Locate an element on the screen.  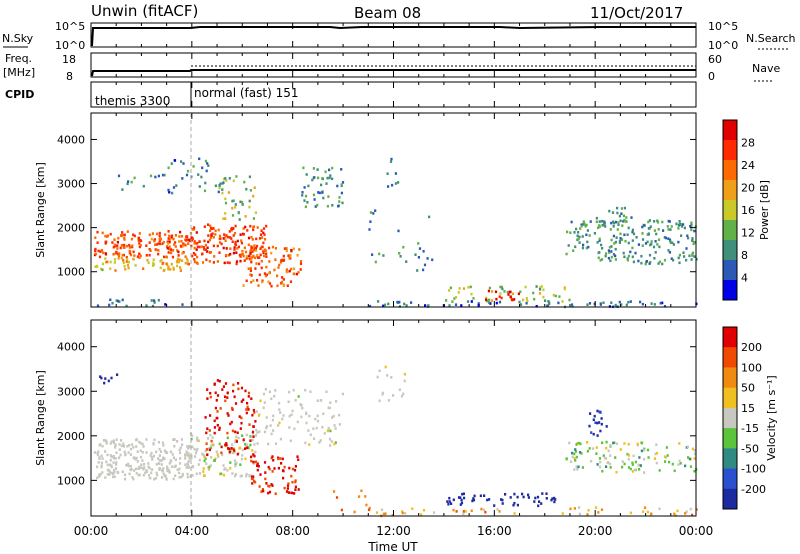
nsky-right-tick-top: 10^5 is located at coordinates (723, 26).